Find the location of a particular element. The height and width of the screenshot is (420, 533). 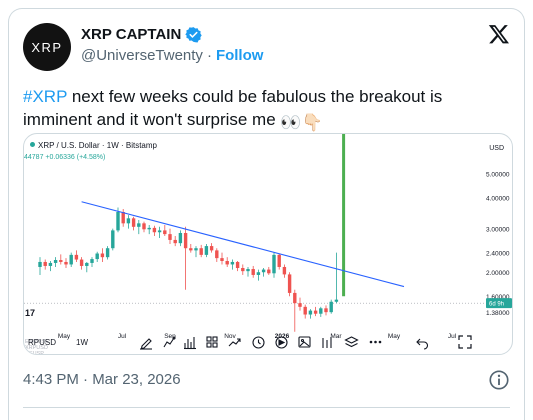

currency-label: USD is located at coordinates (496, 148).